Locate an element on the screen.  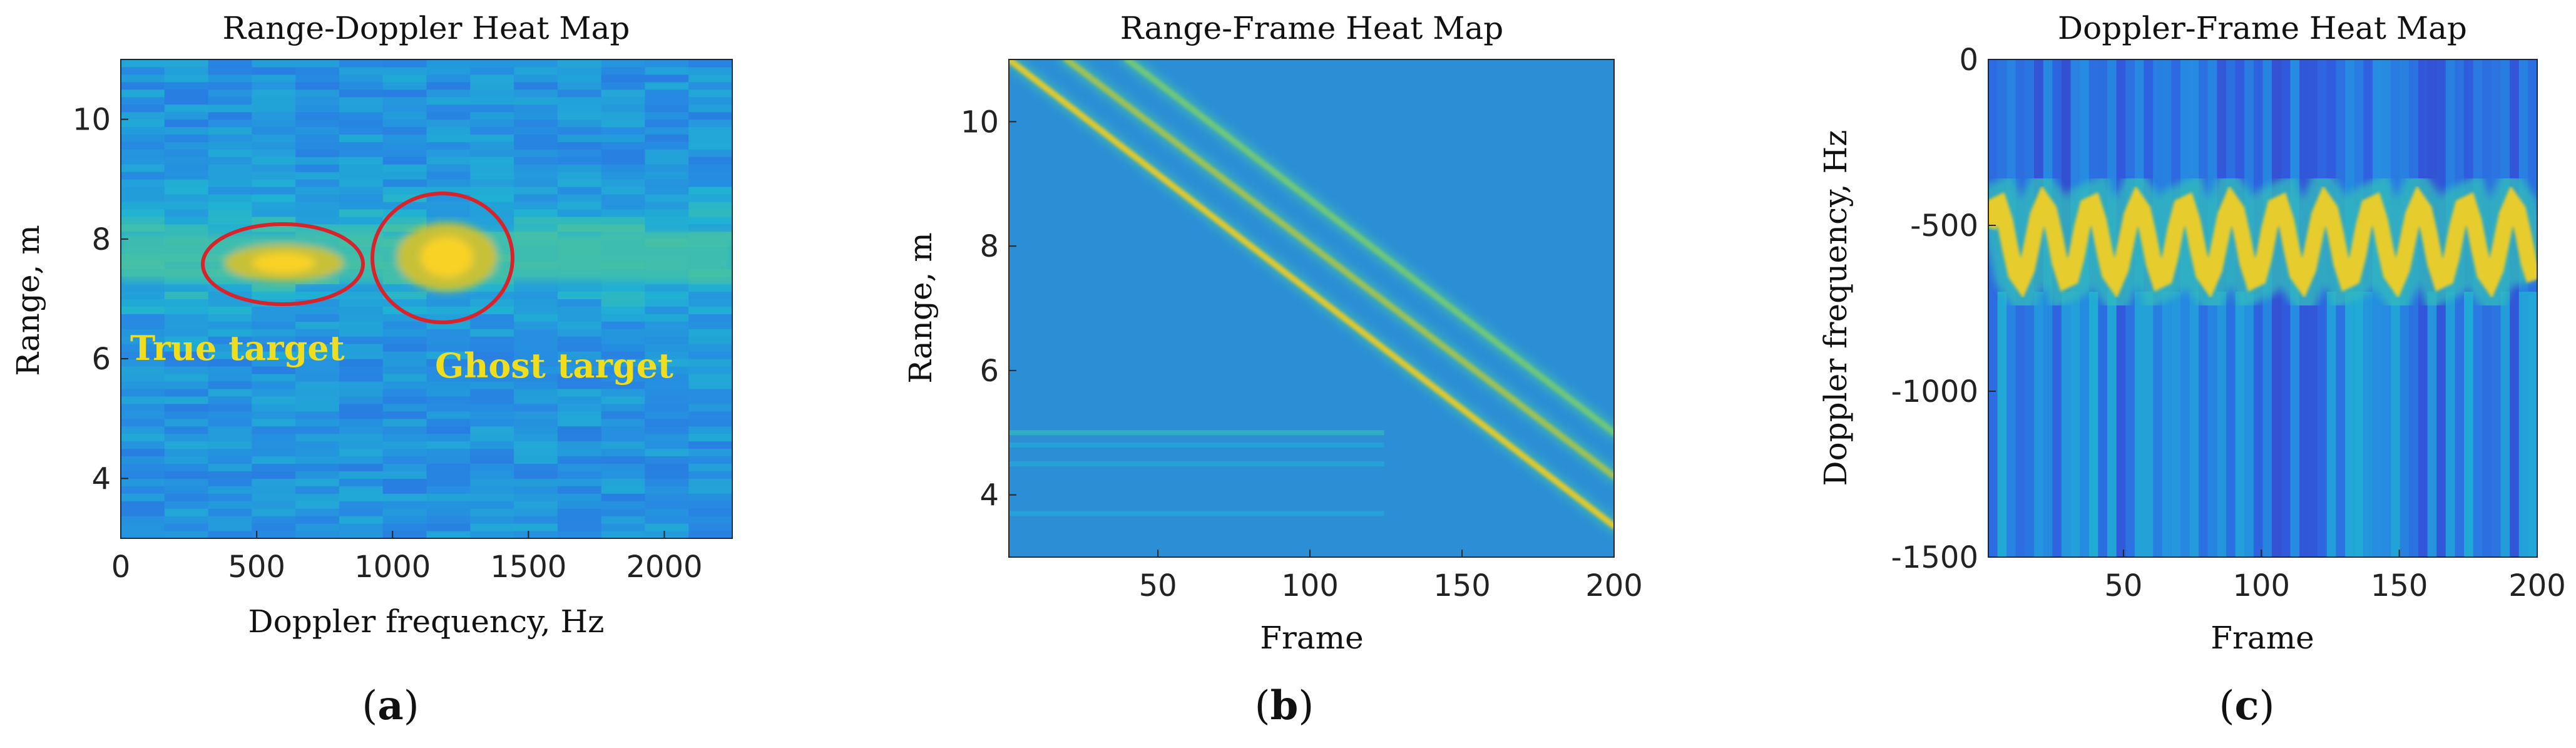
clutter-line-b is located at coordinates (1196, 463).